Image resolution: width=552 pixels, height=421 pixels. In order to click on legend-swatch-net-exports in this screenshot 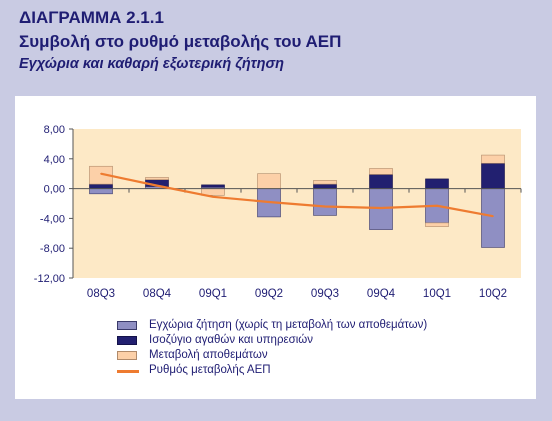, I will do `click(127, 340)`.